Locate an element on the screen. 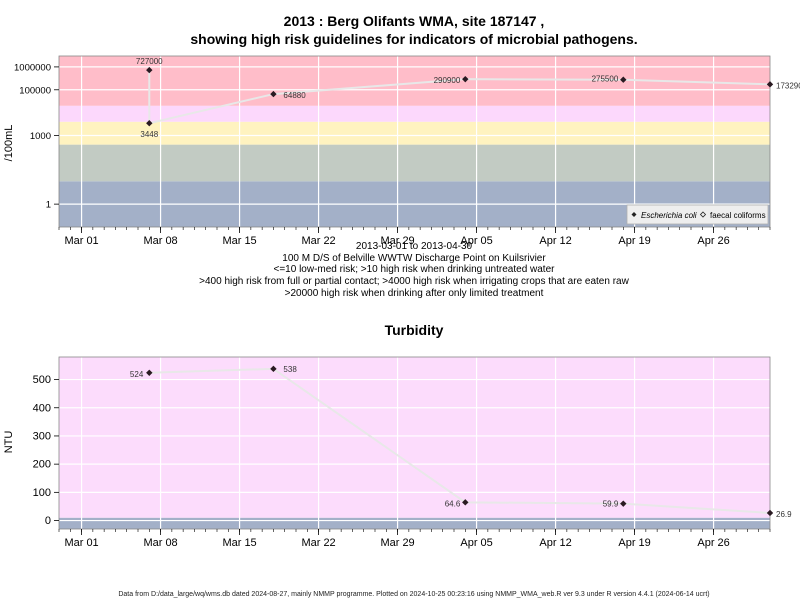 Image resolution: width=800 pixels, height=600 pixels. chart2-ylabel: NTU is located at coordinates (9, 442).